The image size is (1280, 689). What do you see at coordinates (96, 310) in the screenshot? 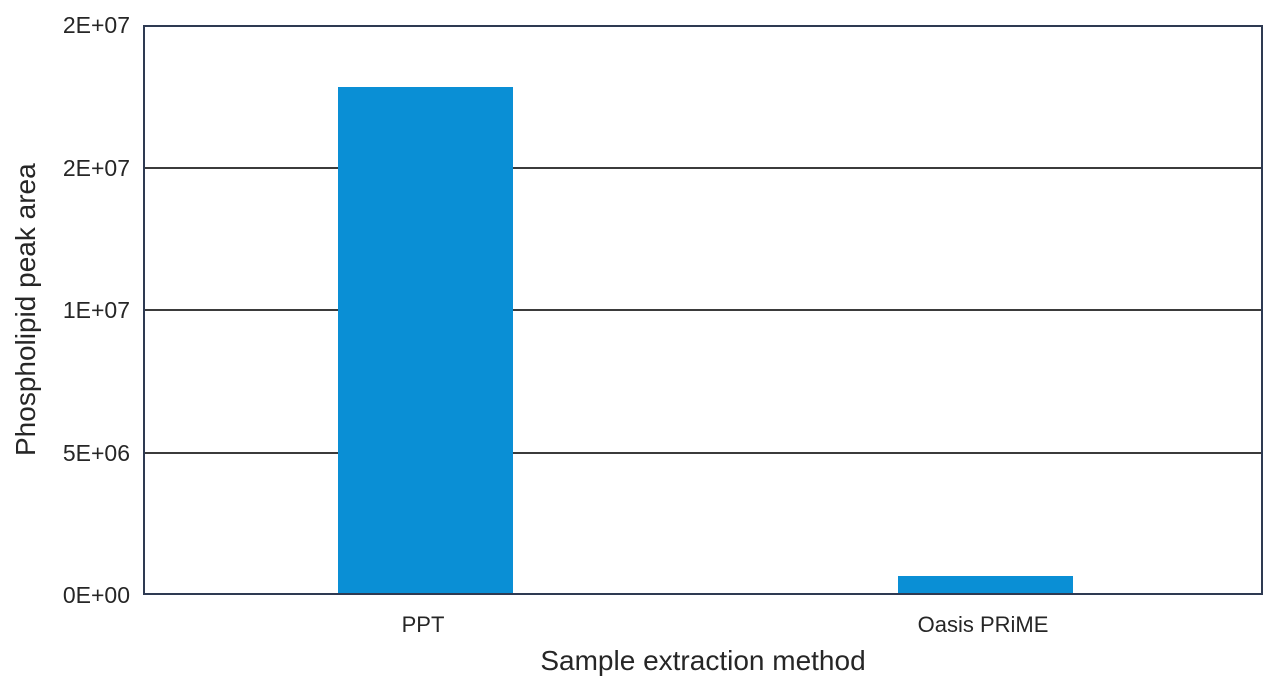
I see `y-tick-label: 1E+07` at bounding box center [96, 310].